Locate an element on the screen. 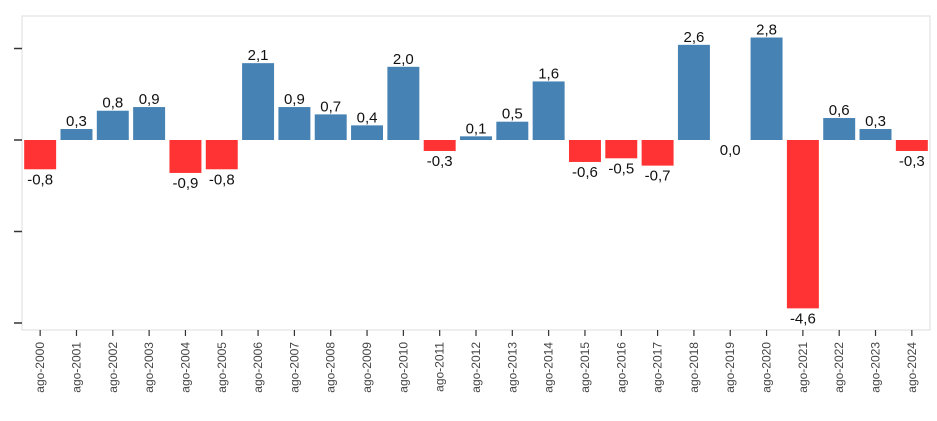 Image resolution: width=937 pixels, height=421 pixels. x-tick-label: ago-2001 is located at coordinates (76, 367).